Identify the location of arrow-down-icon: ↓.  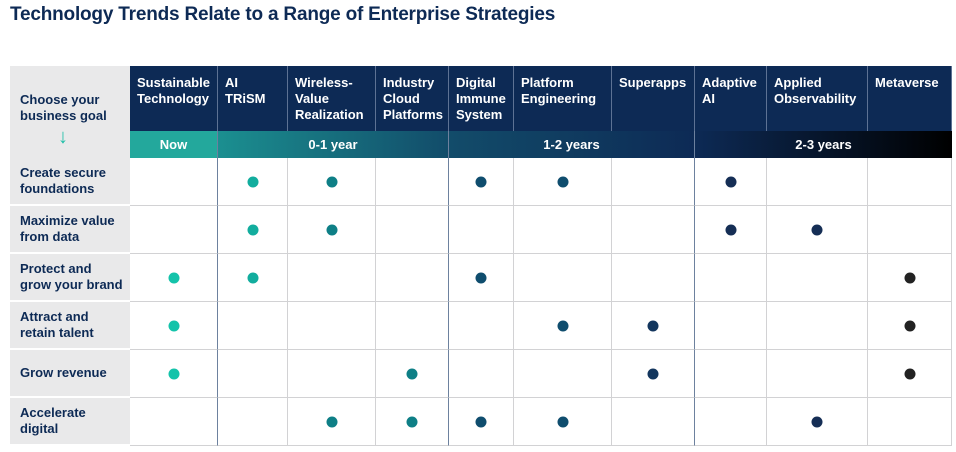
(63, 137).